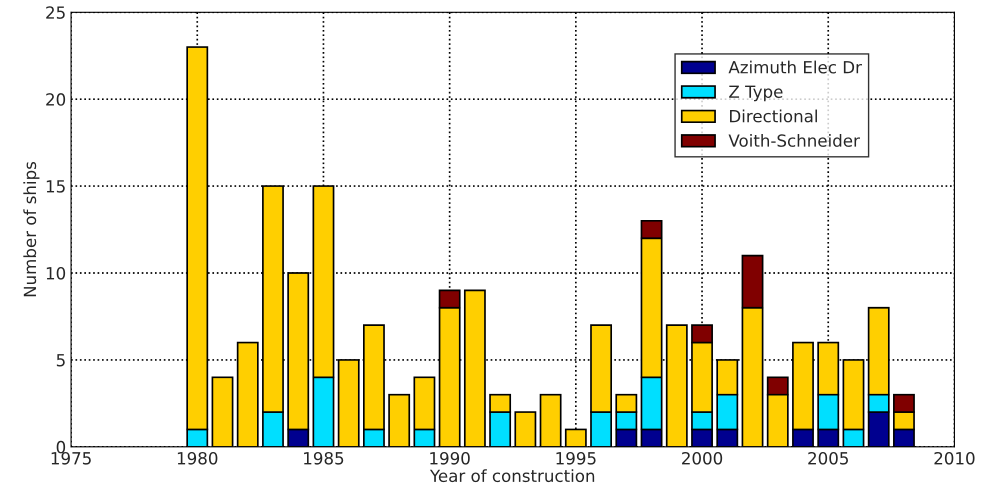 This screenshot has width=987, height=491. What do you see at coordinates (324, 458) in the screenshot?
I see `x-tick-label: 1985` at bounding box center [324, 458].